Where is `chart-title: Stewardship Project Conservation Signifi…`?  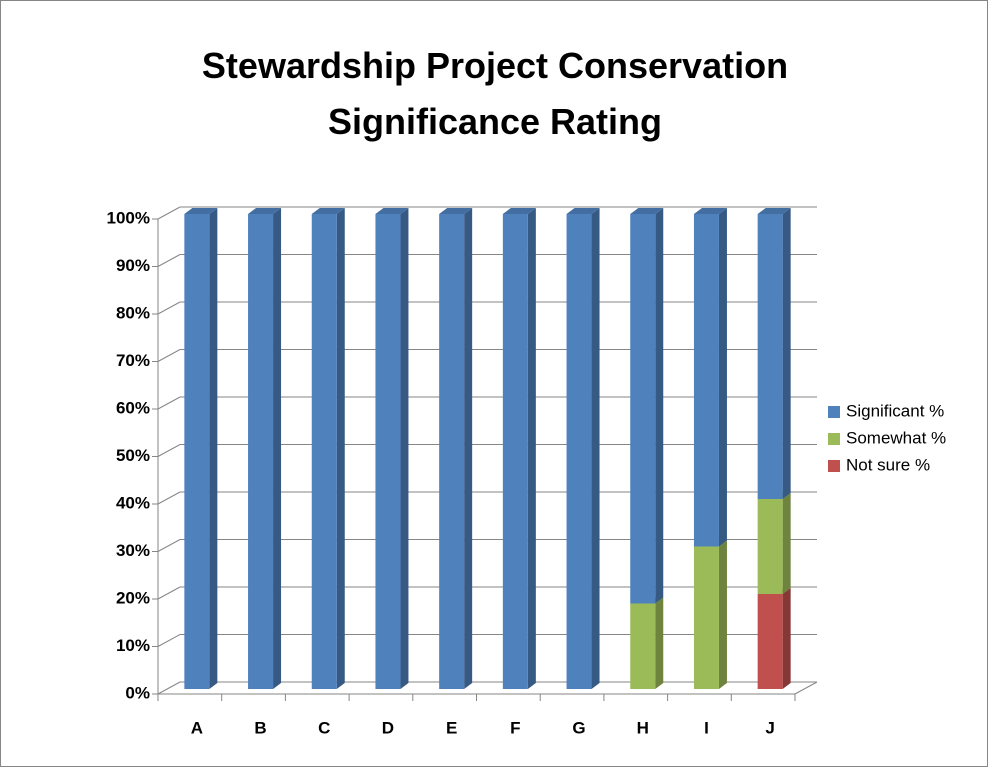 chart-title: Stewardship Project Conservation Signifi… is located at coordinates (495, 93).